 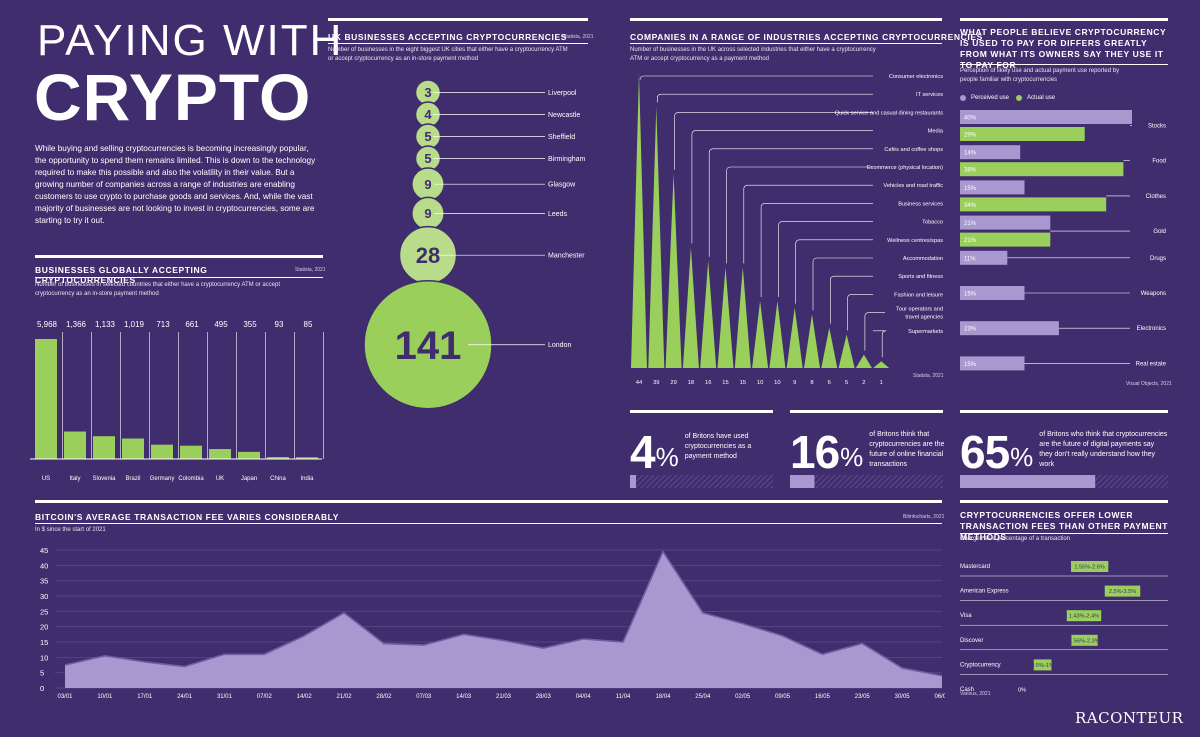 What do you see at coordinates (562, 185) in the screenshot?
I see `uk-city-label: Glasgow` at bounding box center [562, 185].